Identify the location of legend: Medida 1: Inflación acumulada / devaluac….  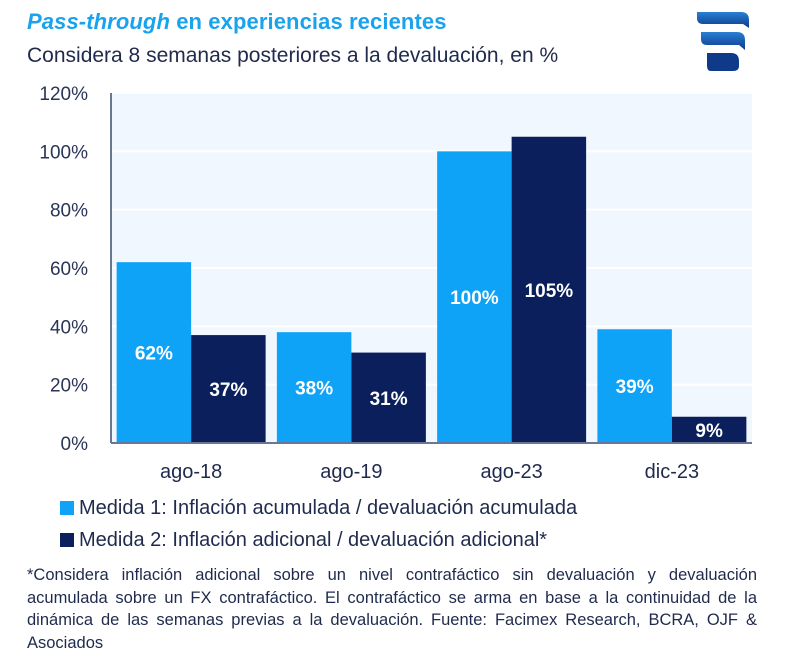
(318, 524).